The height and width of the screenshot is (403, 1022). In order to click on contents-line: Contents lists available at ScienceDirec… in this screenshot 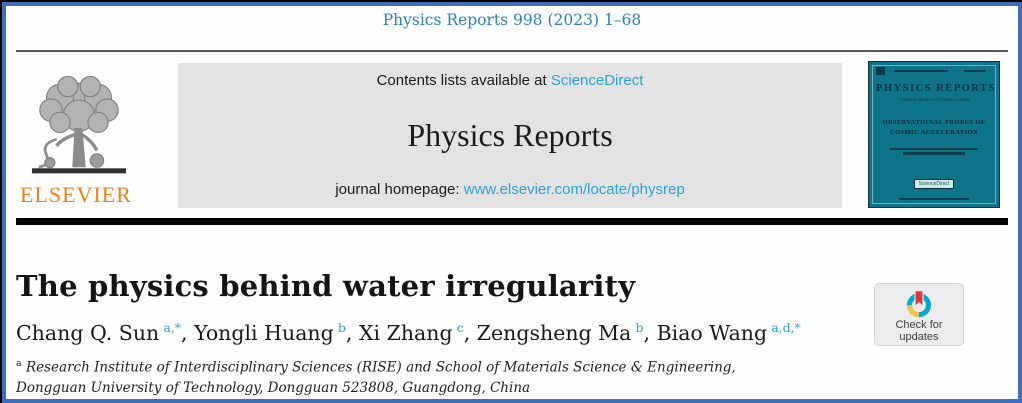, I will do `click(510, 80)`.